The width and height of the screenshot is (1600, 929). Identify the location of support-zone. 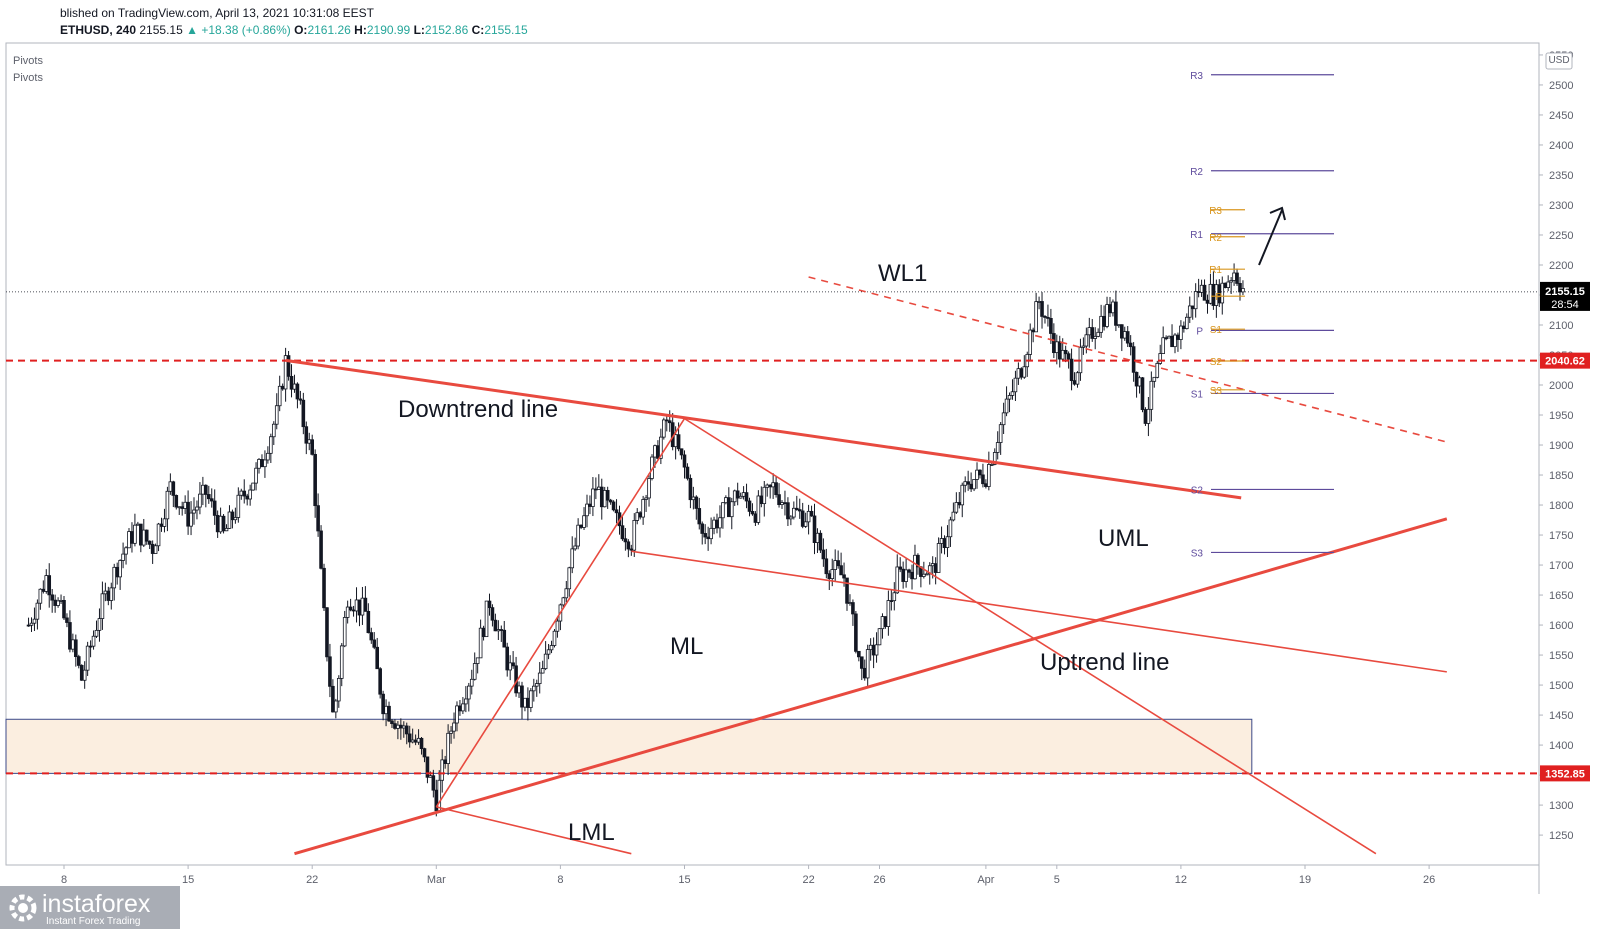
(629, 746).